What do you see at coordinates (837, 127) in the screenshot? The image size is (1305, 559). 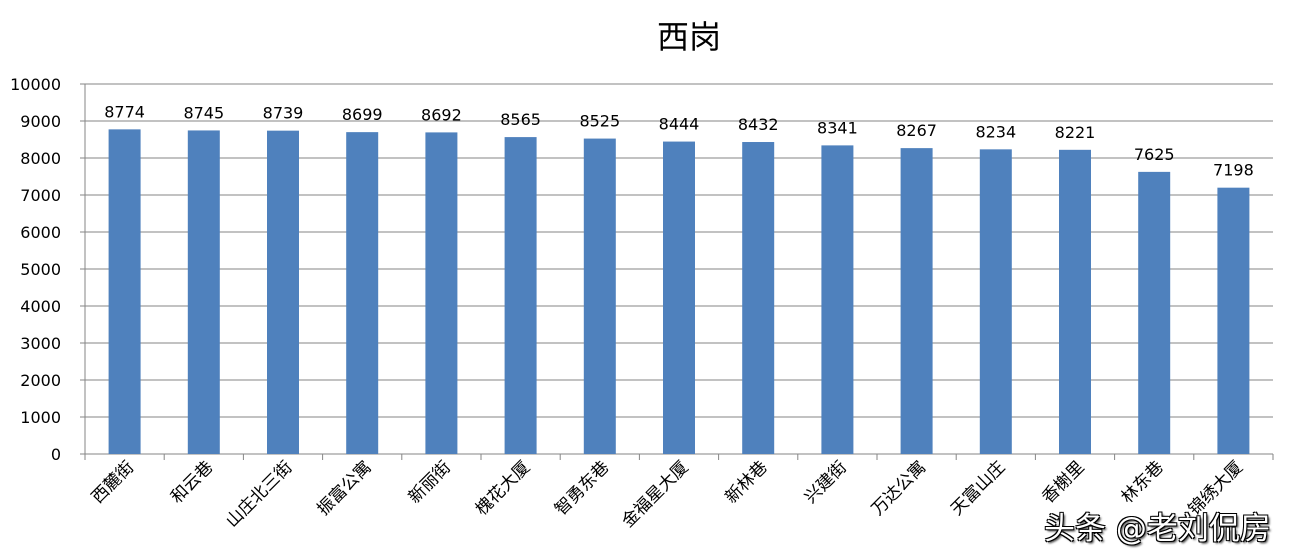 I see `data-label: 8341` at bounding box center [837, 127].